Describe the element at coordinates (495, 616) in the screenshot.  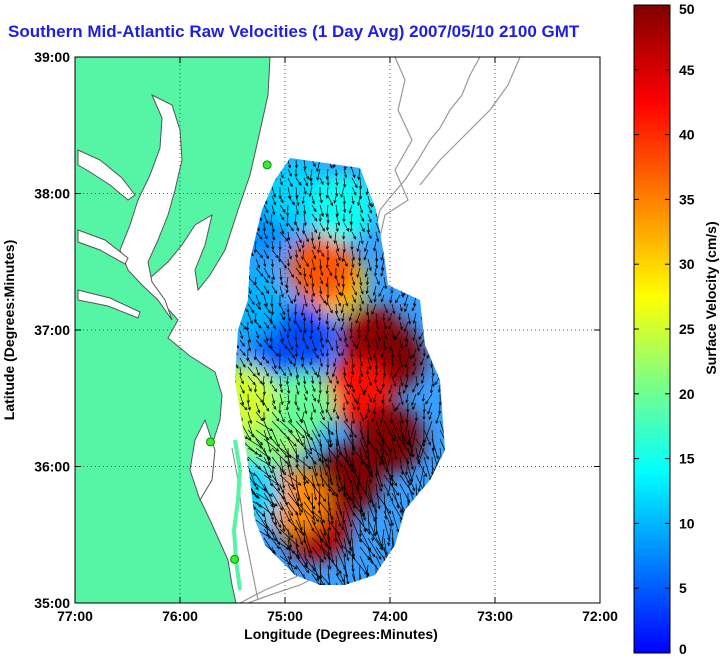
I see `lon-tick-label: 73:00` at that location.